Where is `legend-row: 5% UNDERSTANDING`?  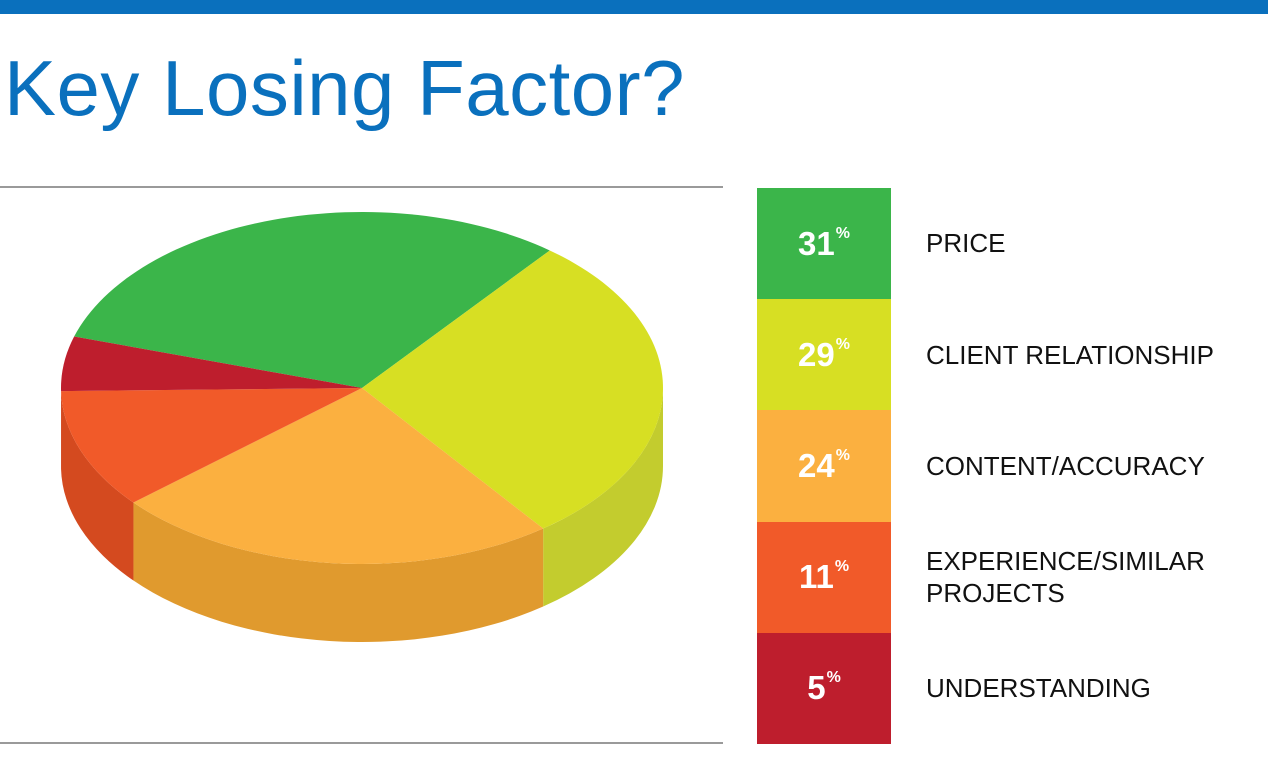
legend-row: 5% UNDERSTANDING is located at coordinates (1007, 688).